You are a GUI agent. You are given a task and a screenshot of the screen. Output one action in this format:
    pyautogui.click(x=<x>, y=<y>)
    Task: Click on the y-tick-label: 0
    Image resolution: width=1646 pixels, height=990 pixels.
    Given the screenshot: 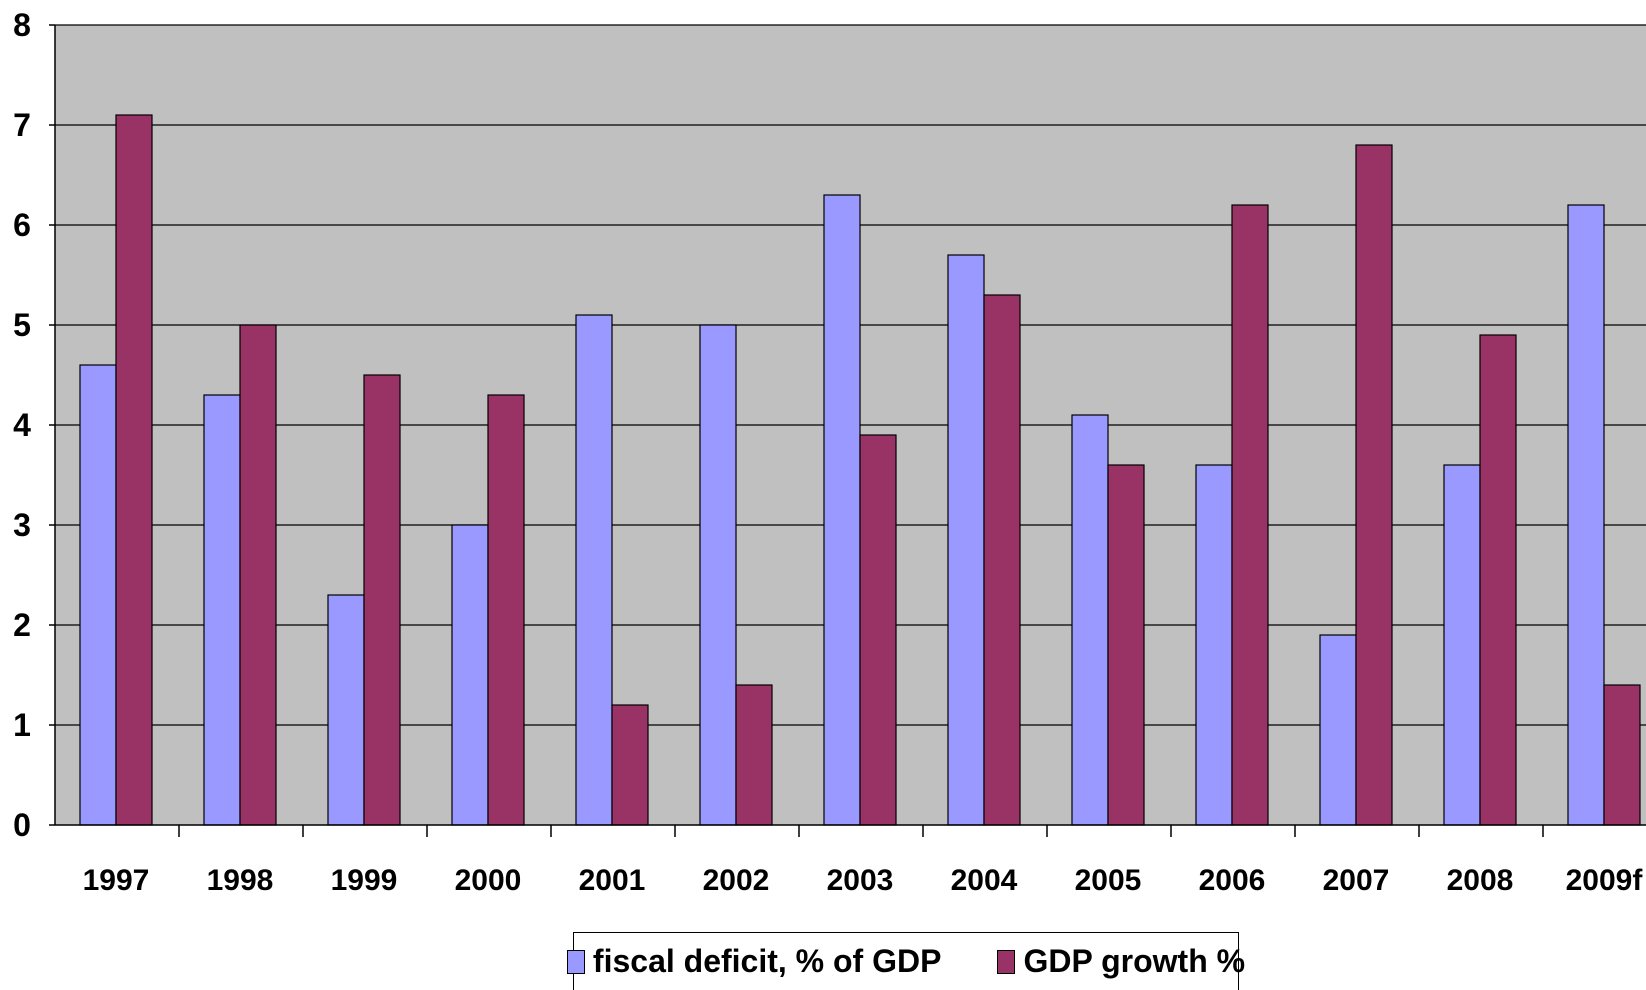 What is the action you would take?
    pyautogui.click(x=22, y=825)
    